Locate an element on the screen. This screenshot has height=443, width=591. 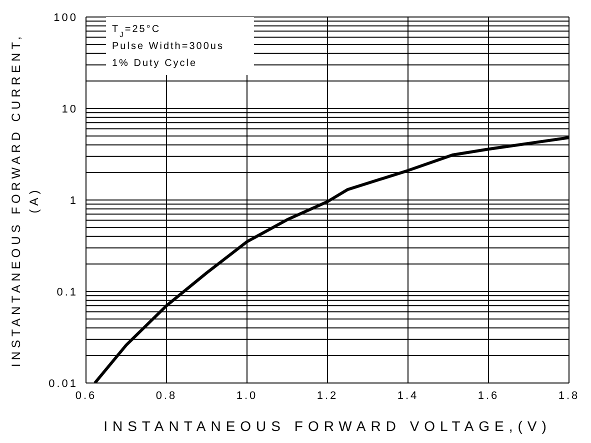
x-tick-label: 1.4 is located at coordinates (408, 396).